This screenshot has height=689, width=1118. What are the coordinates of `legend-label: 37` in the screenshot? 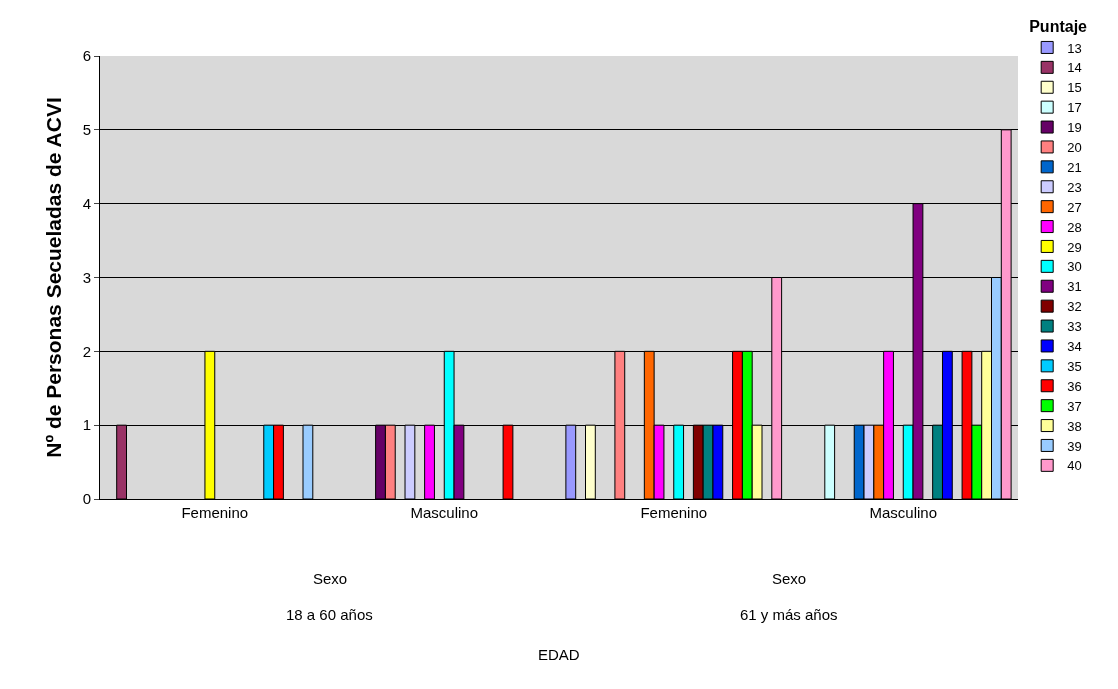 It's located at (1074, 406).